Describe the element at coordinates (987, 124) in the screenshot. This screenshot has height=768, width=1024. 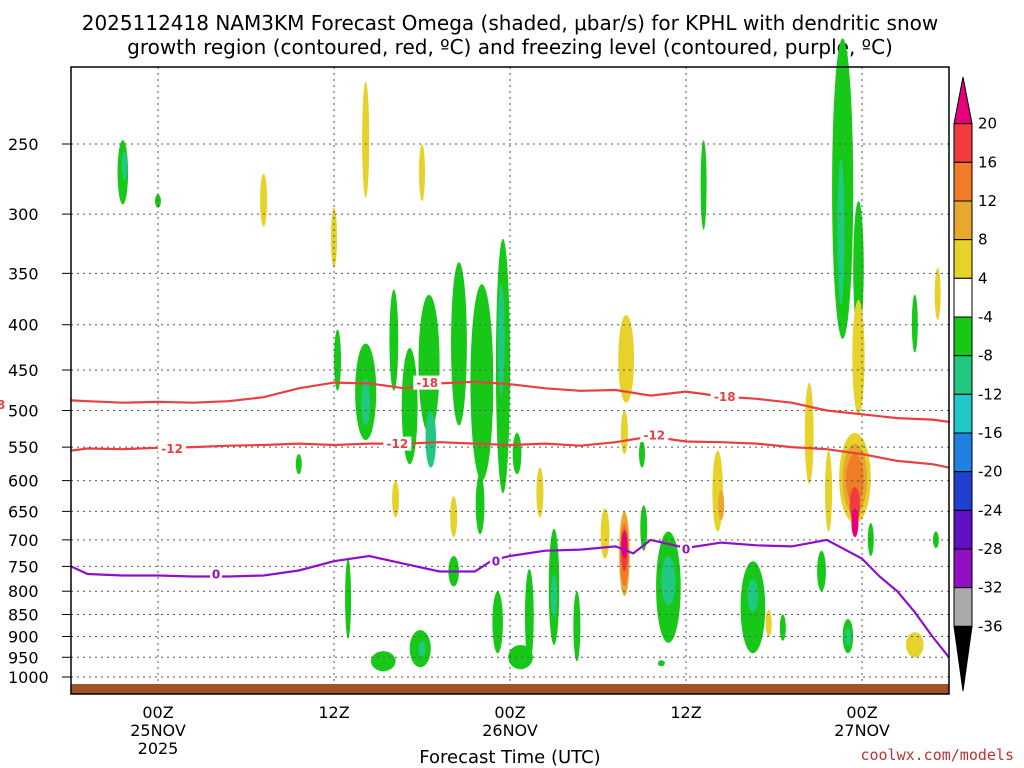
I see `colorbar-label: 20` at that location.